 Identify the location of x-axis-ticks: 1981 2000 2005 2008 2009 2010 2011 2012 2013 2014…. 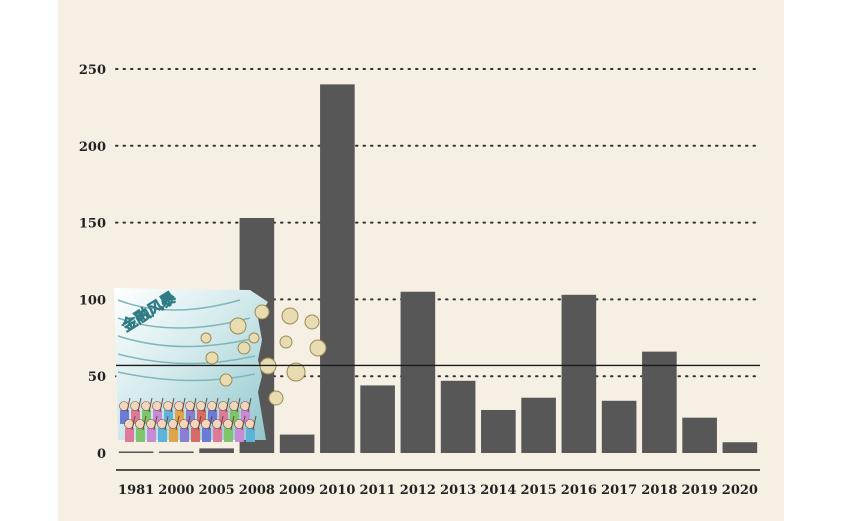
(438, 490).